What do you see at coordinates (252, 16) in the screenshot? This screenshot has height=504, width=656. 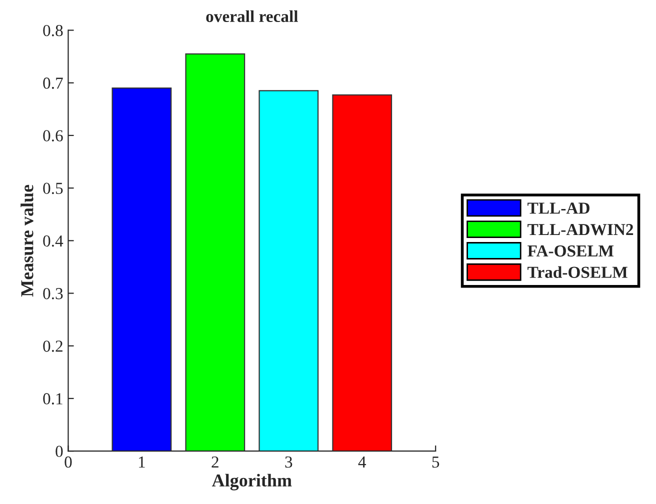 I see `chart-title: overall recall` at bounding box center [252, 16].